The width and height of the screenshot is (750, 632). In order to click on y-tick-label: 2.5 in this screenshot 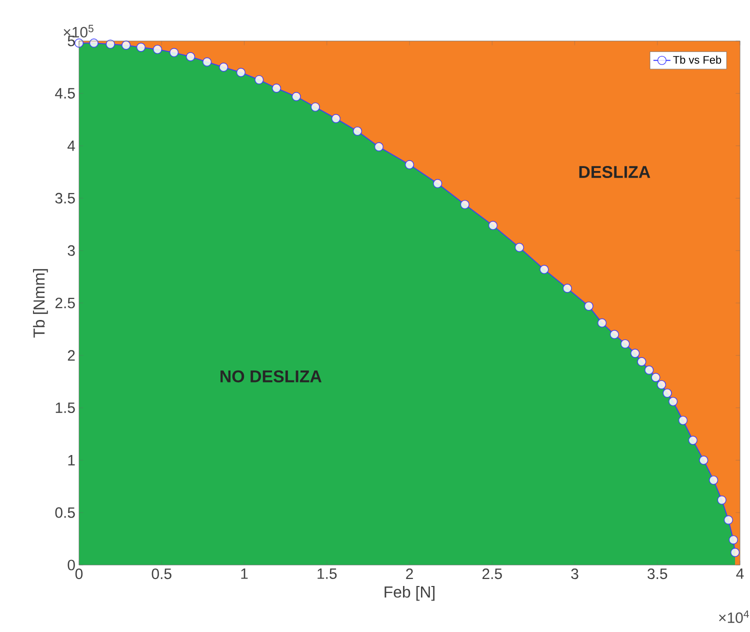, I will do `click(65, 303)`.